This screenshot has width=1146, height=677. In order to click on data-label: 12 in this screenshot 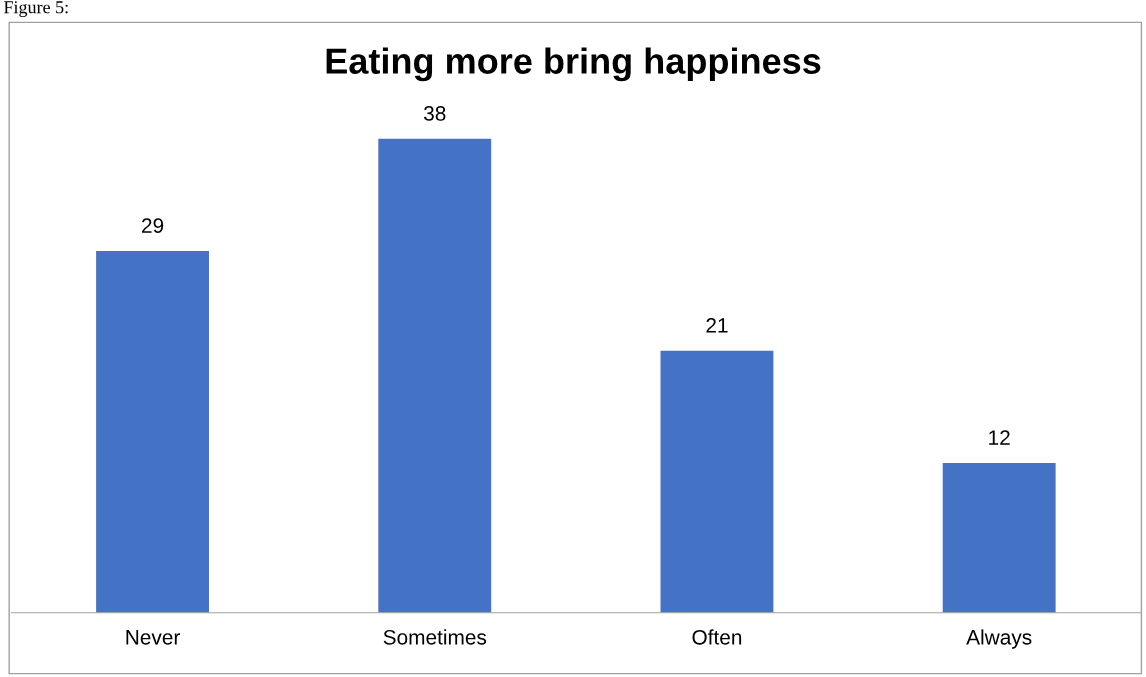, I will do `click(999, 437)`.